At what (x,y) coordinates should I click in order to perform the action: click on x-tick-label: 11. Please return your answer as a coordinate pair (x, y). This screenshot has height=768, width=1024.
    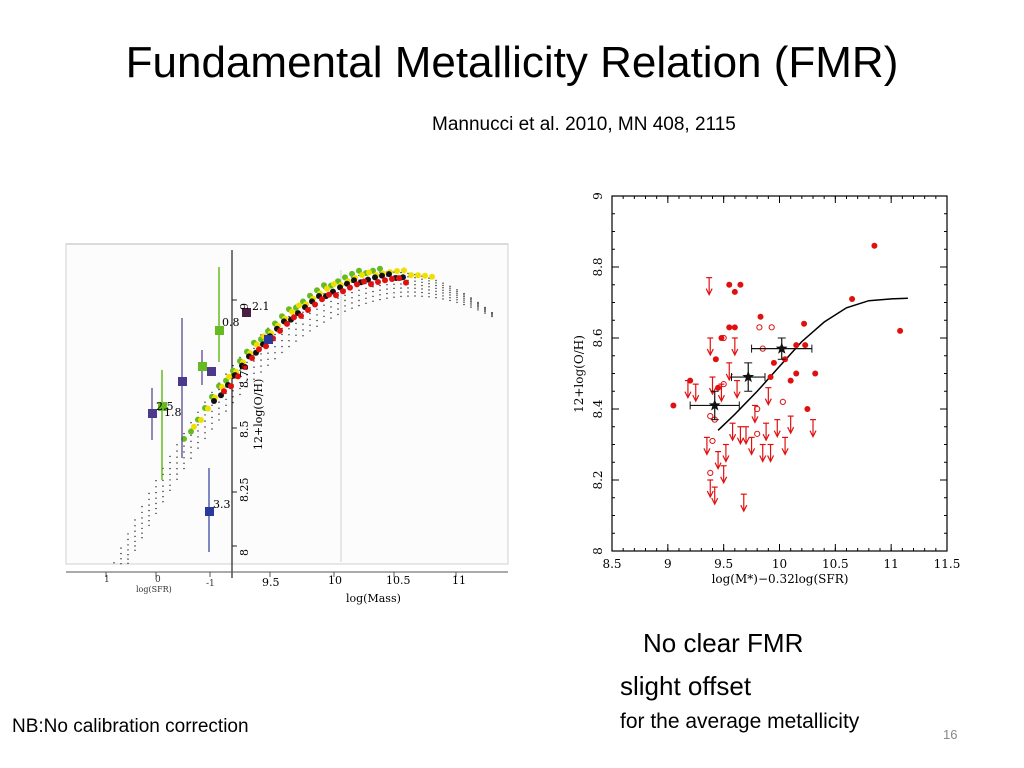
    Looking at the image, I should click on (891, 564).